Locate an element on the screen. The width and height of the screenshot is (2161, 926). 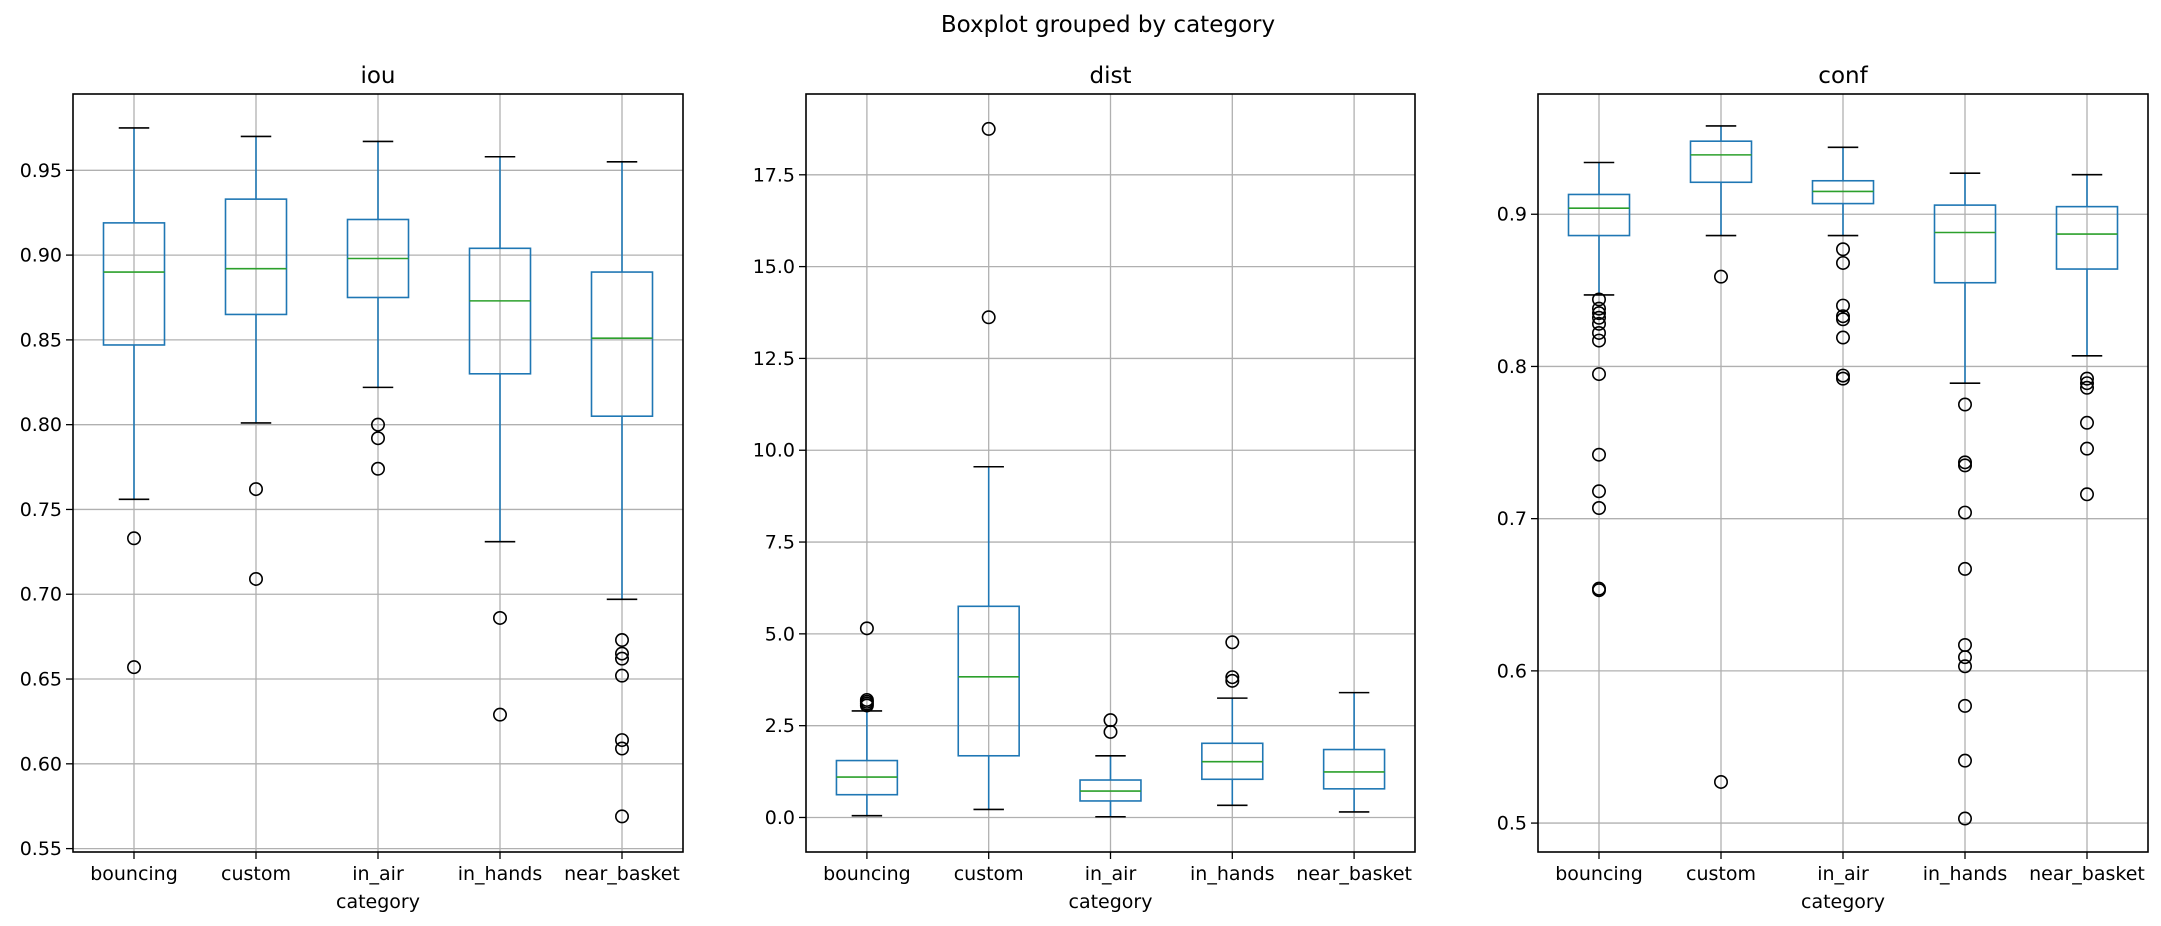
ytick-label: 0.90 is located at coordinates (41, 256).